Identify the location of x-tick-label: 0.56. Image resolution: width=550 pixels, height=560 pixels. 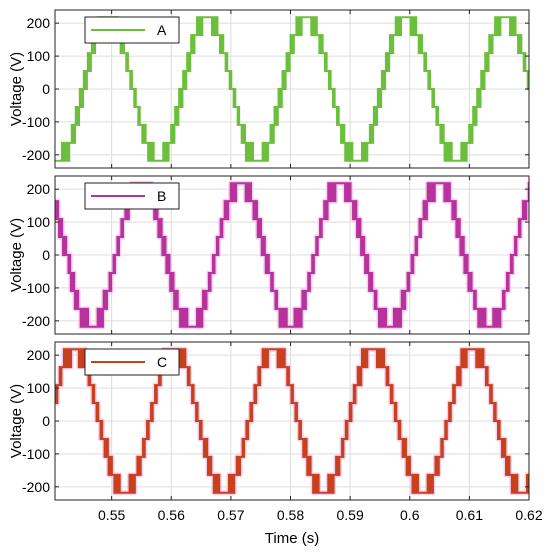
(171, 515).